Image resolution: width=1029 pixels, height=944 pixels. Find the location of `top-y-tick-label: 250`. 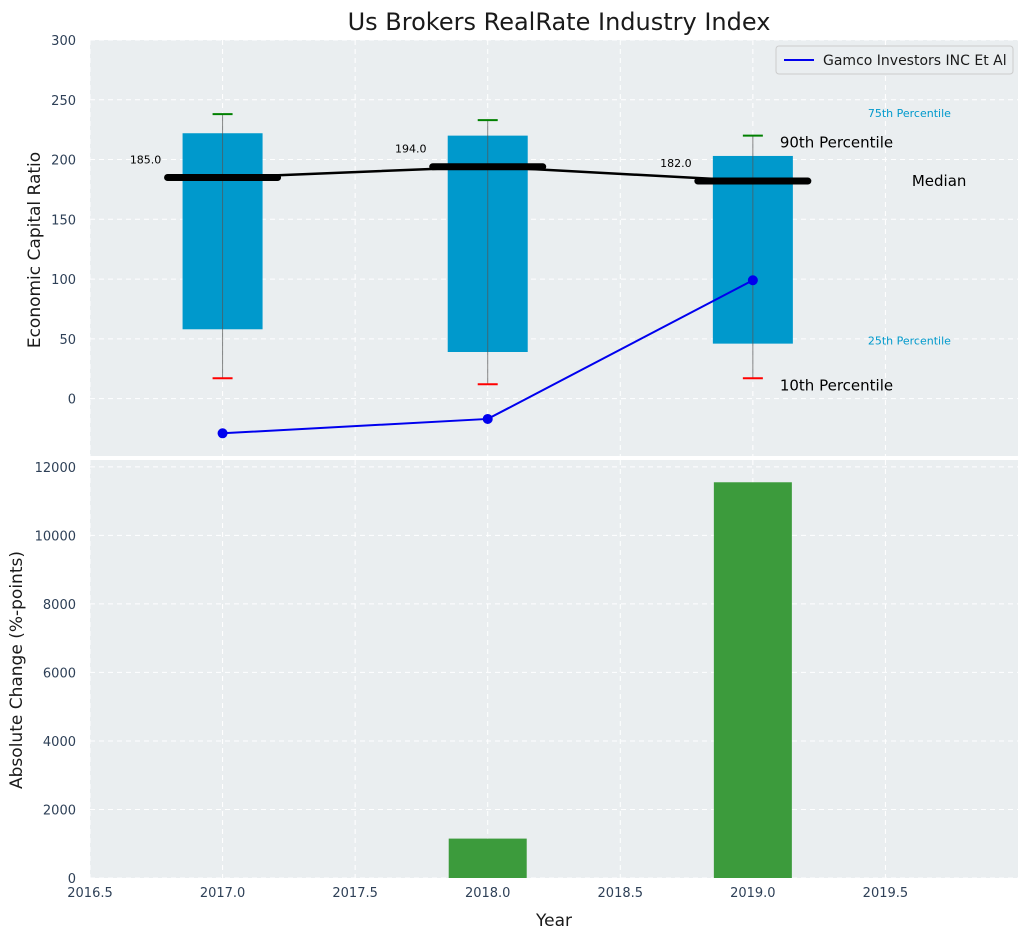

top-y-tick-label: 250 is located at coordinates (63, 101).